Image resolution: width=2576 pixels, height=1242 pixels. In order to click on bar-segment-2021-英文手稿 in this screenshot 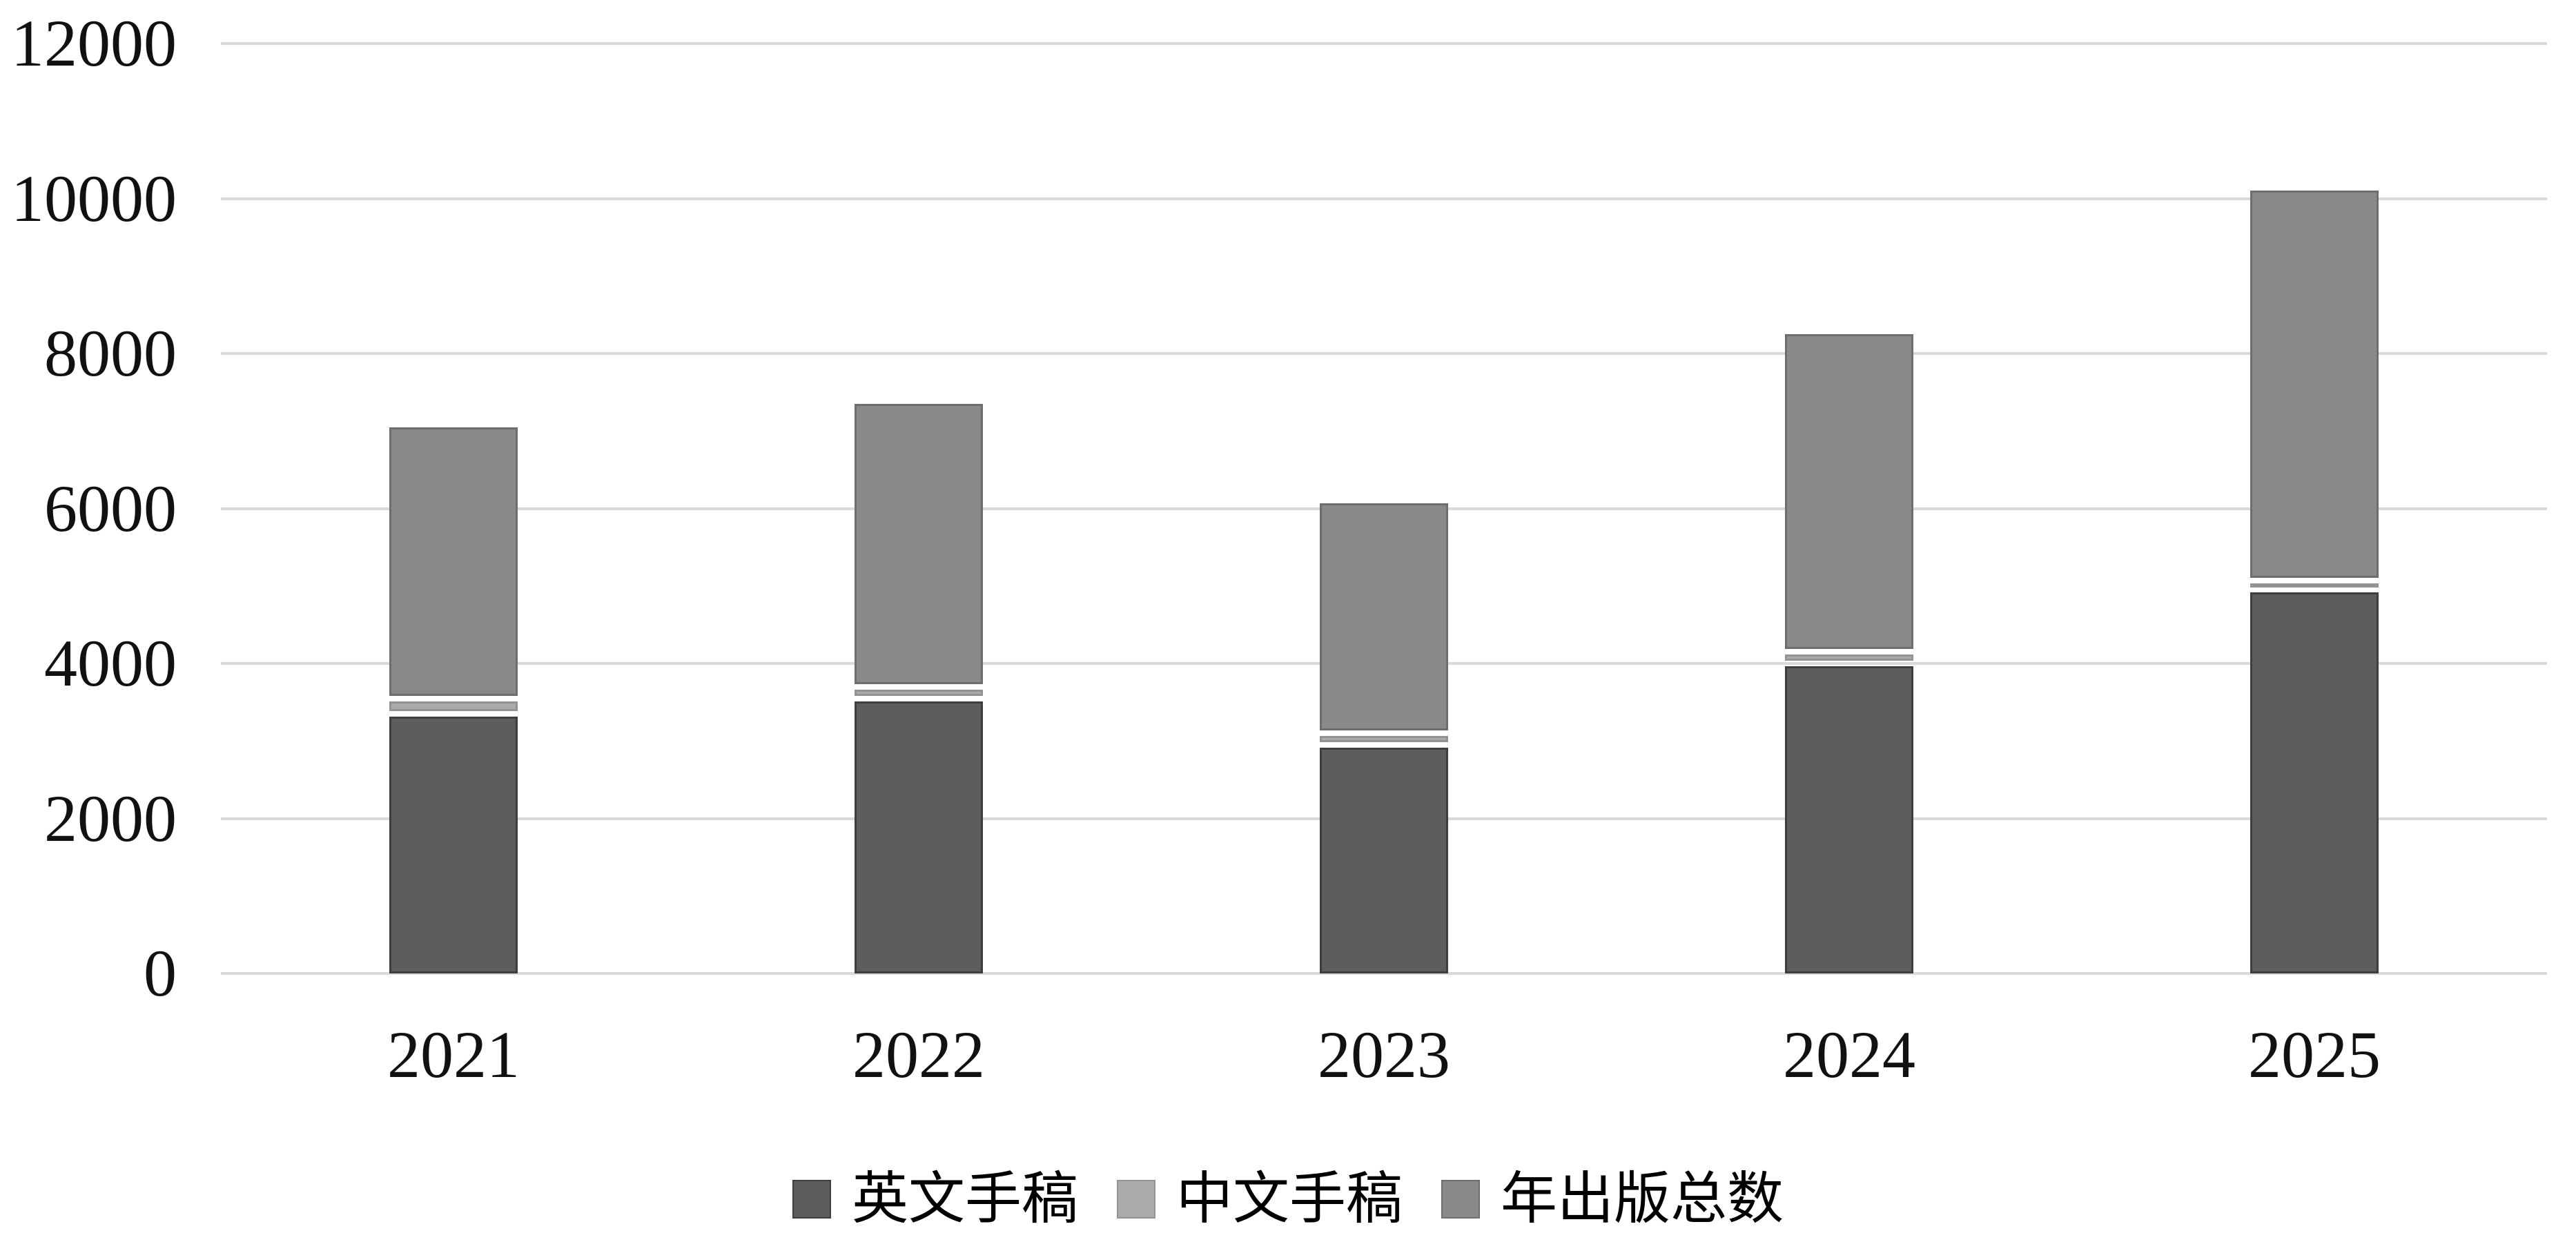, I will do `click(453, 844)`.